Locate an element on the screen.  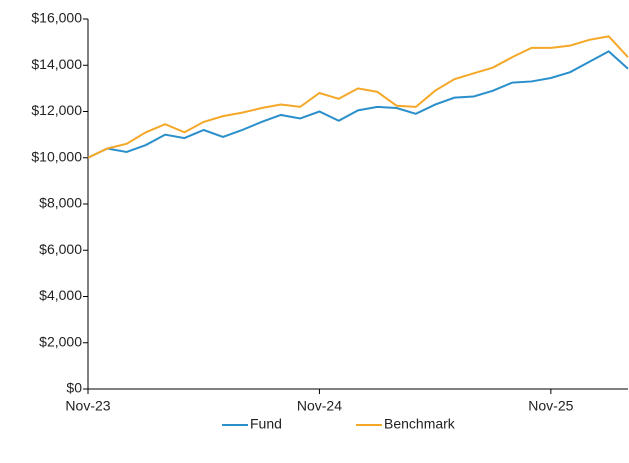
y-tick-label: $16,000 is located at coordinates (56, 18).